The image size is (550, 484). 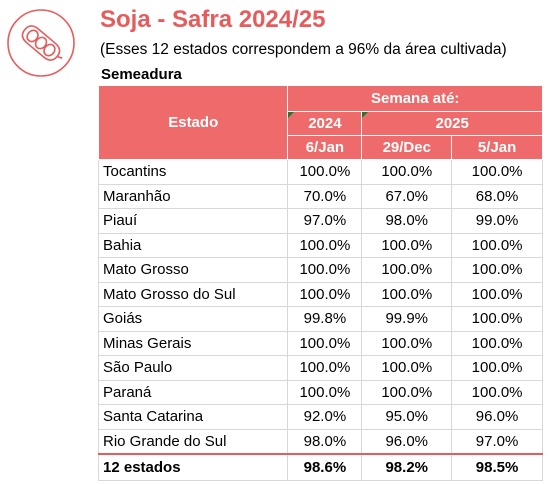 I want to click on value-2024-6jan: 97.0%, so click(x=325, y=221).